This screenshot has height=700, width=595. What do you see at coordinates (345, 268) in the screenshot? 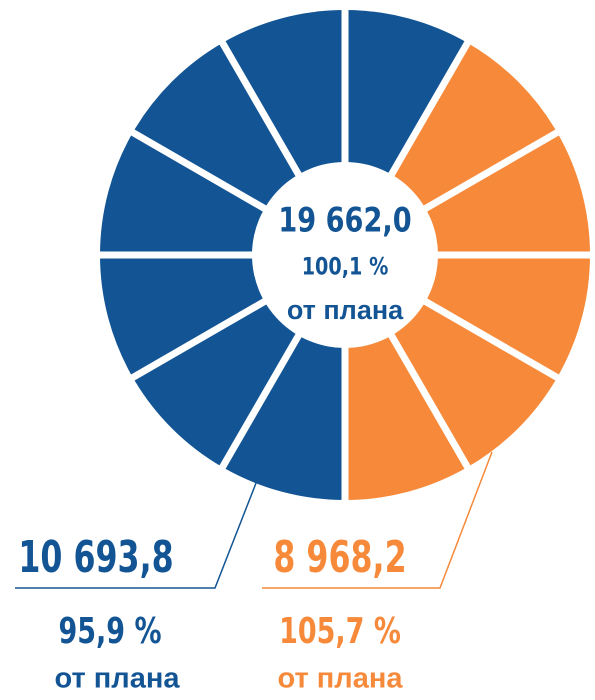
I see `total-percent: 100,1 %` at bounding box center [345, 268].